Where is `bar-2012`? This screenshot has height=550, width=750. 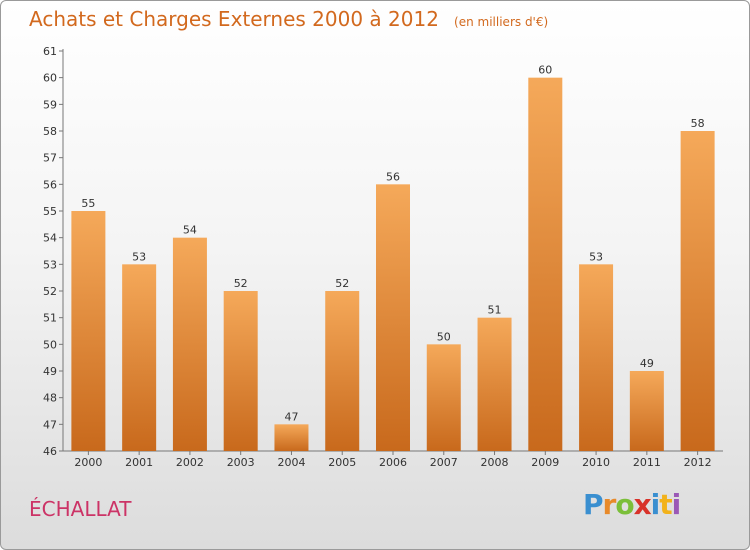
bar-2012 is located at coordinates (697, 291).